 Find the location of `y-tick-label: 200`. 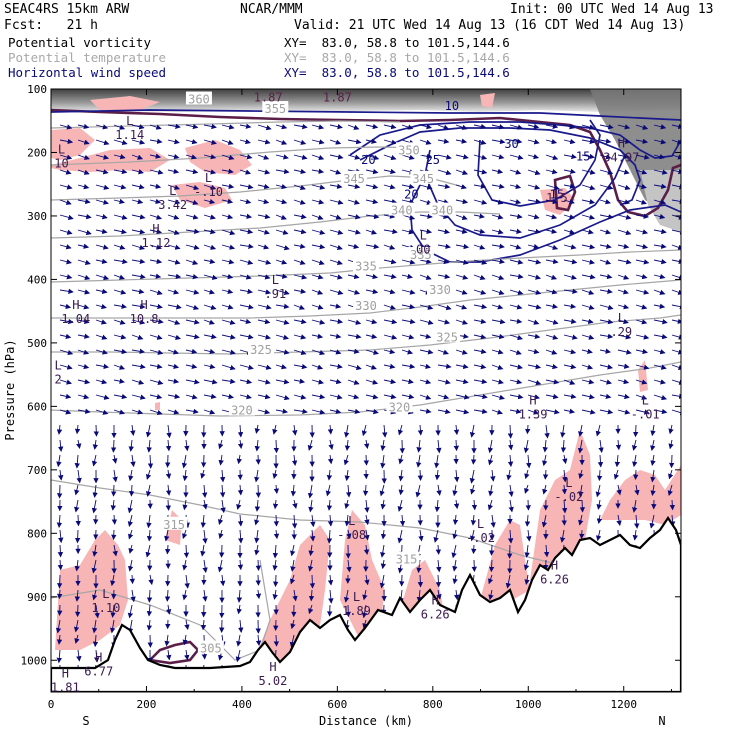

y-tick-label: 200 is located at coordinates (37, 152).